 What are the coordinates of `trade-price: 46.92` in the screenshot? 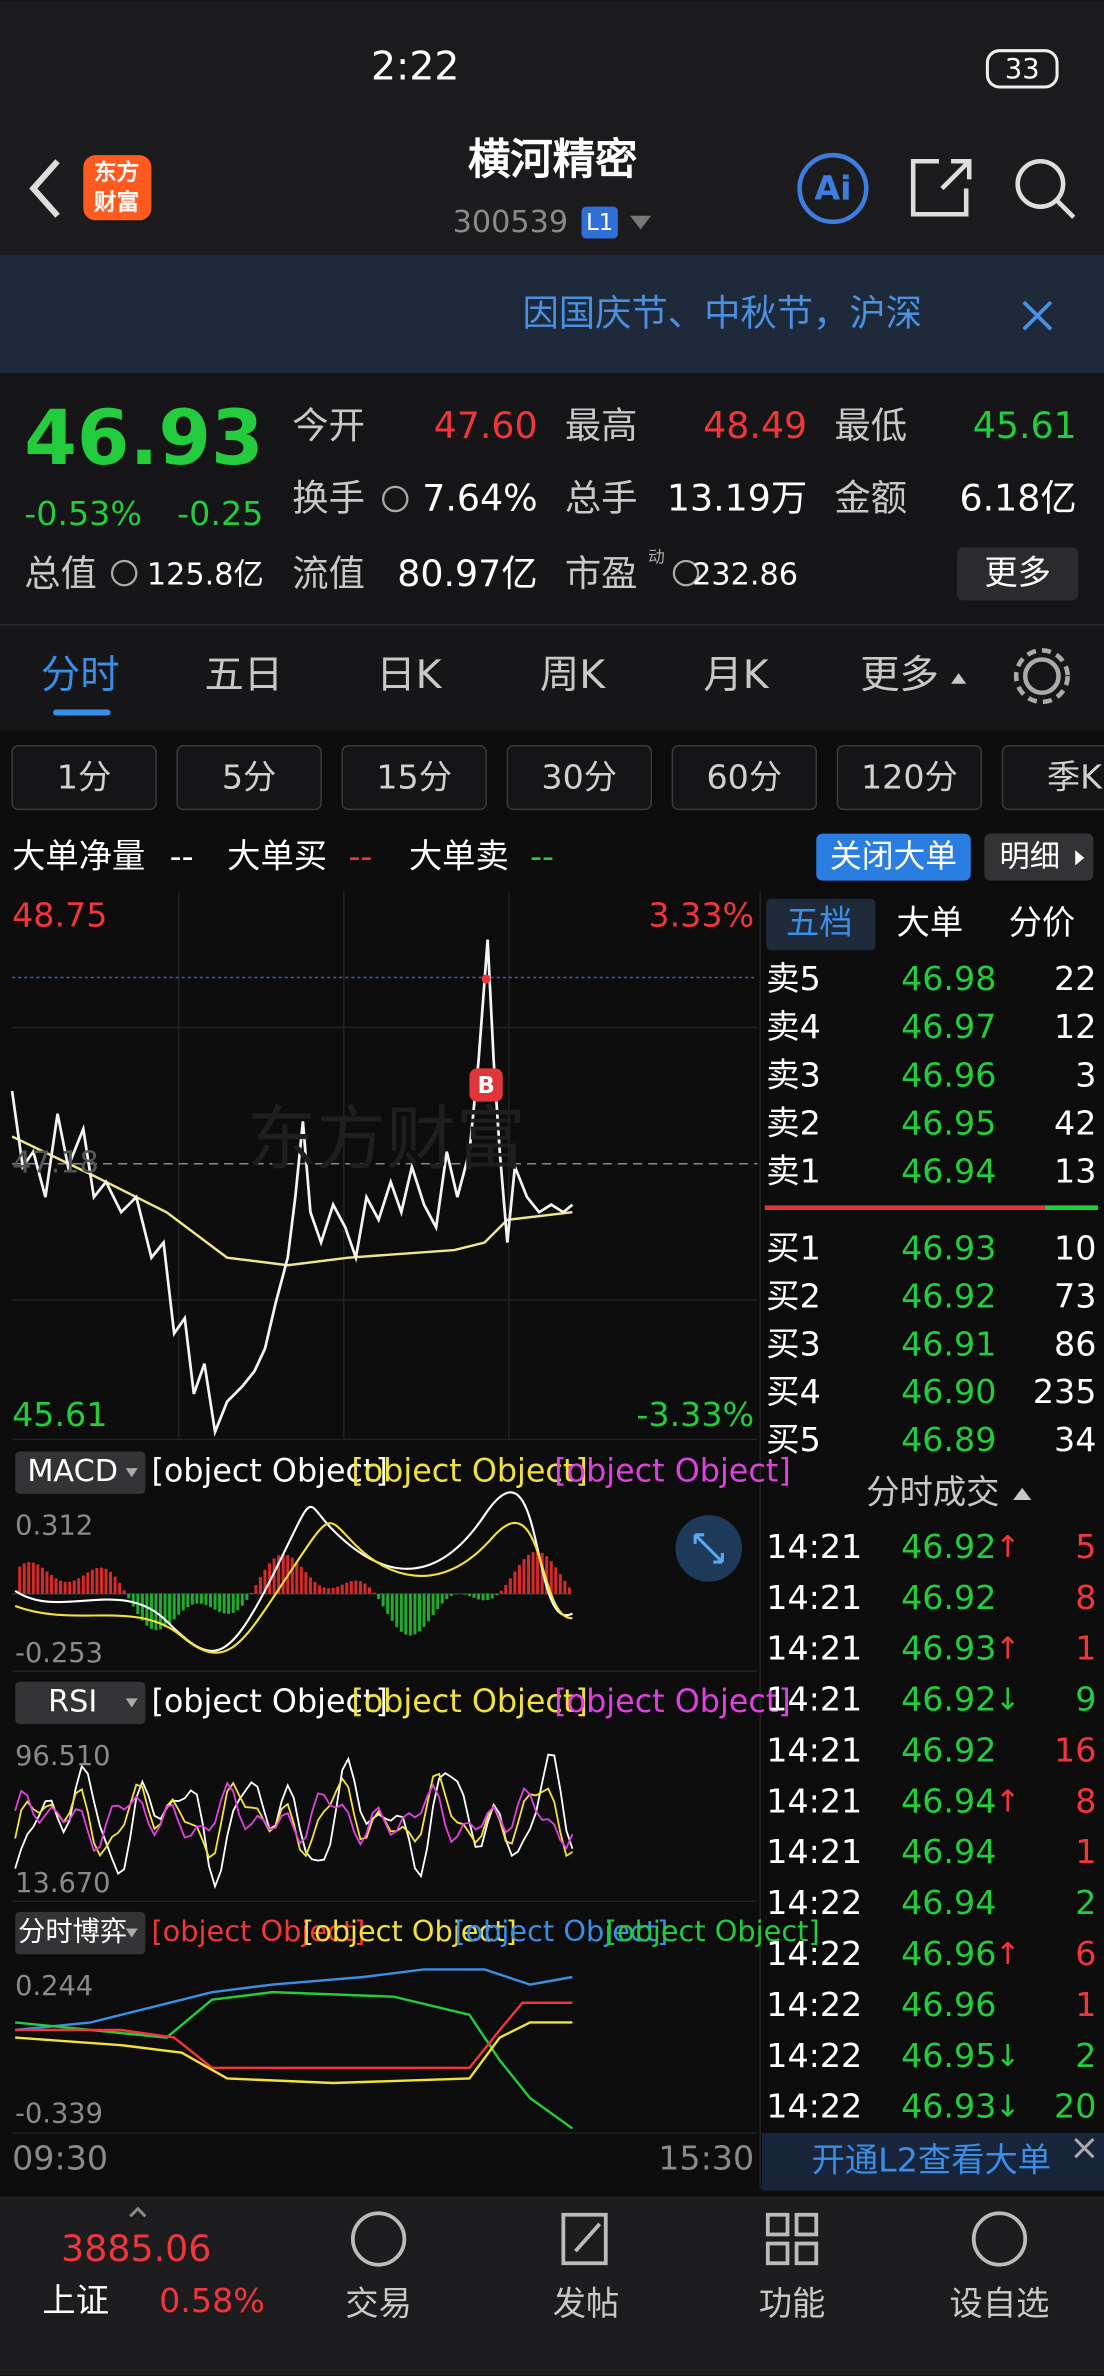 It's located at (948, 1597).